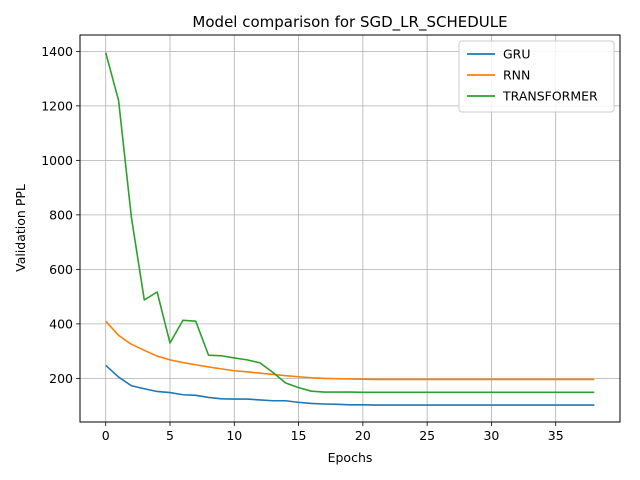 This screenshot has height=480, width=640. I want to click on y-axis-label: Validation PPL, so click(20, 228).